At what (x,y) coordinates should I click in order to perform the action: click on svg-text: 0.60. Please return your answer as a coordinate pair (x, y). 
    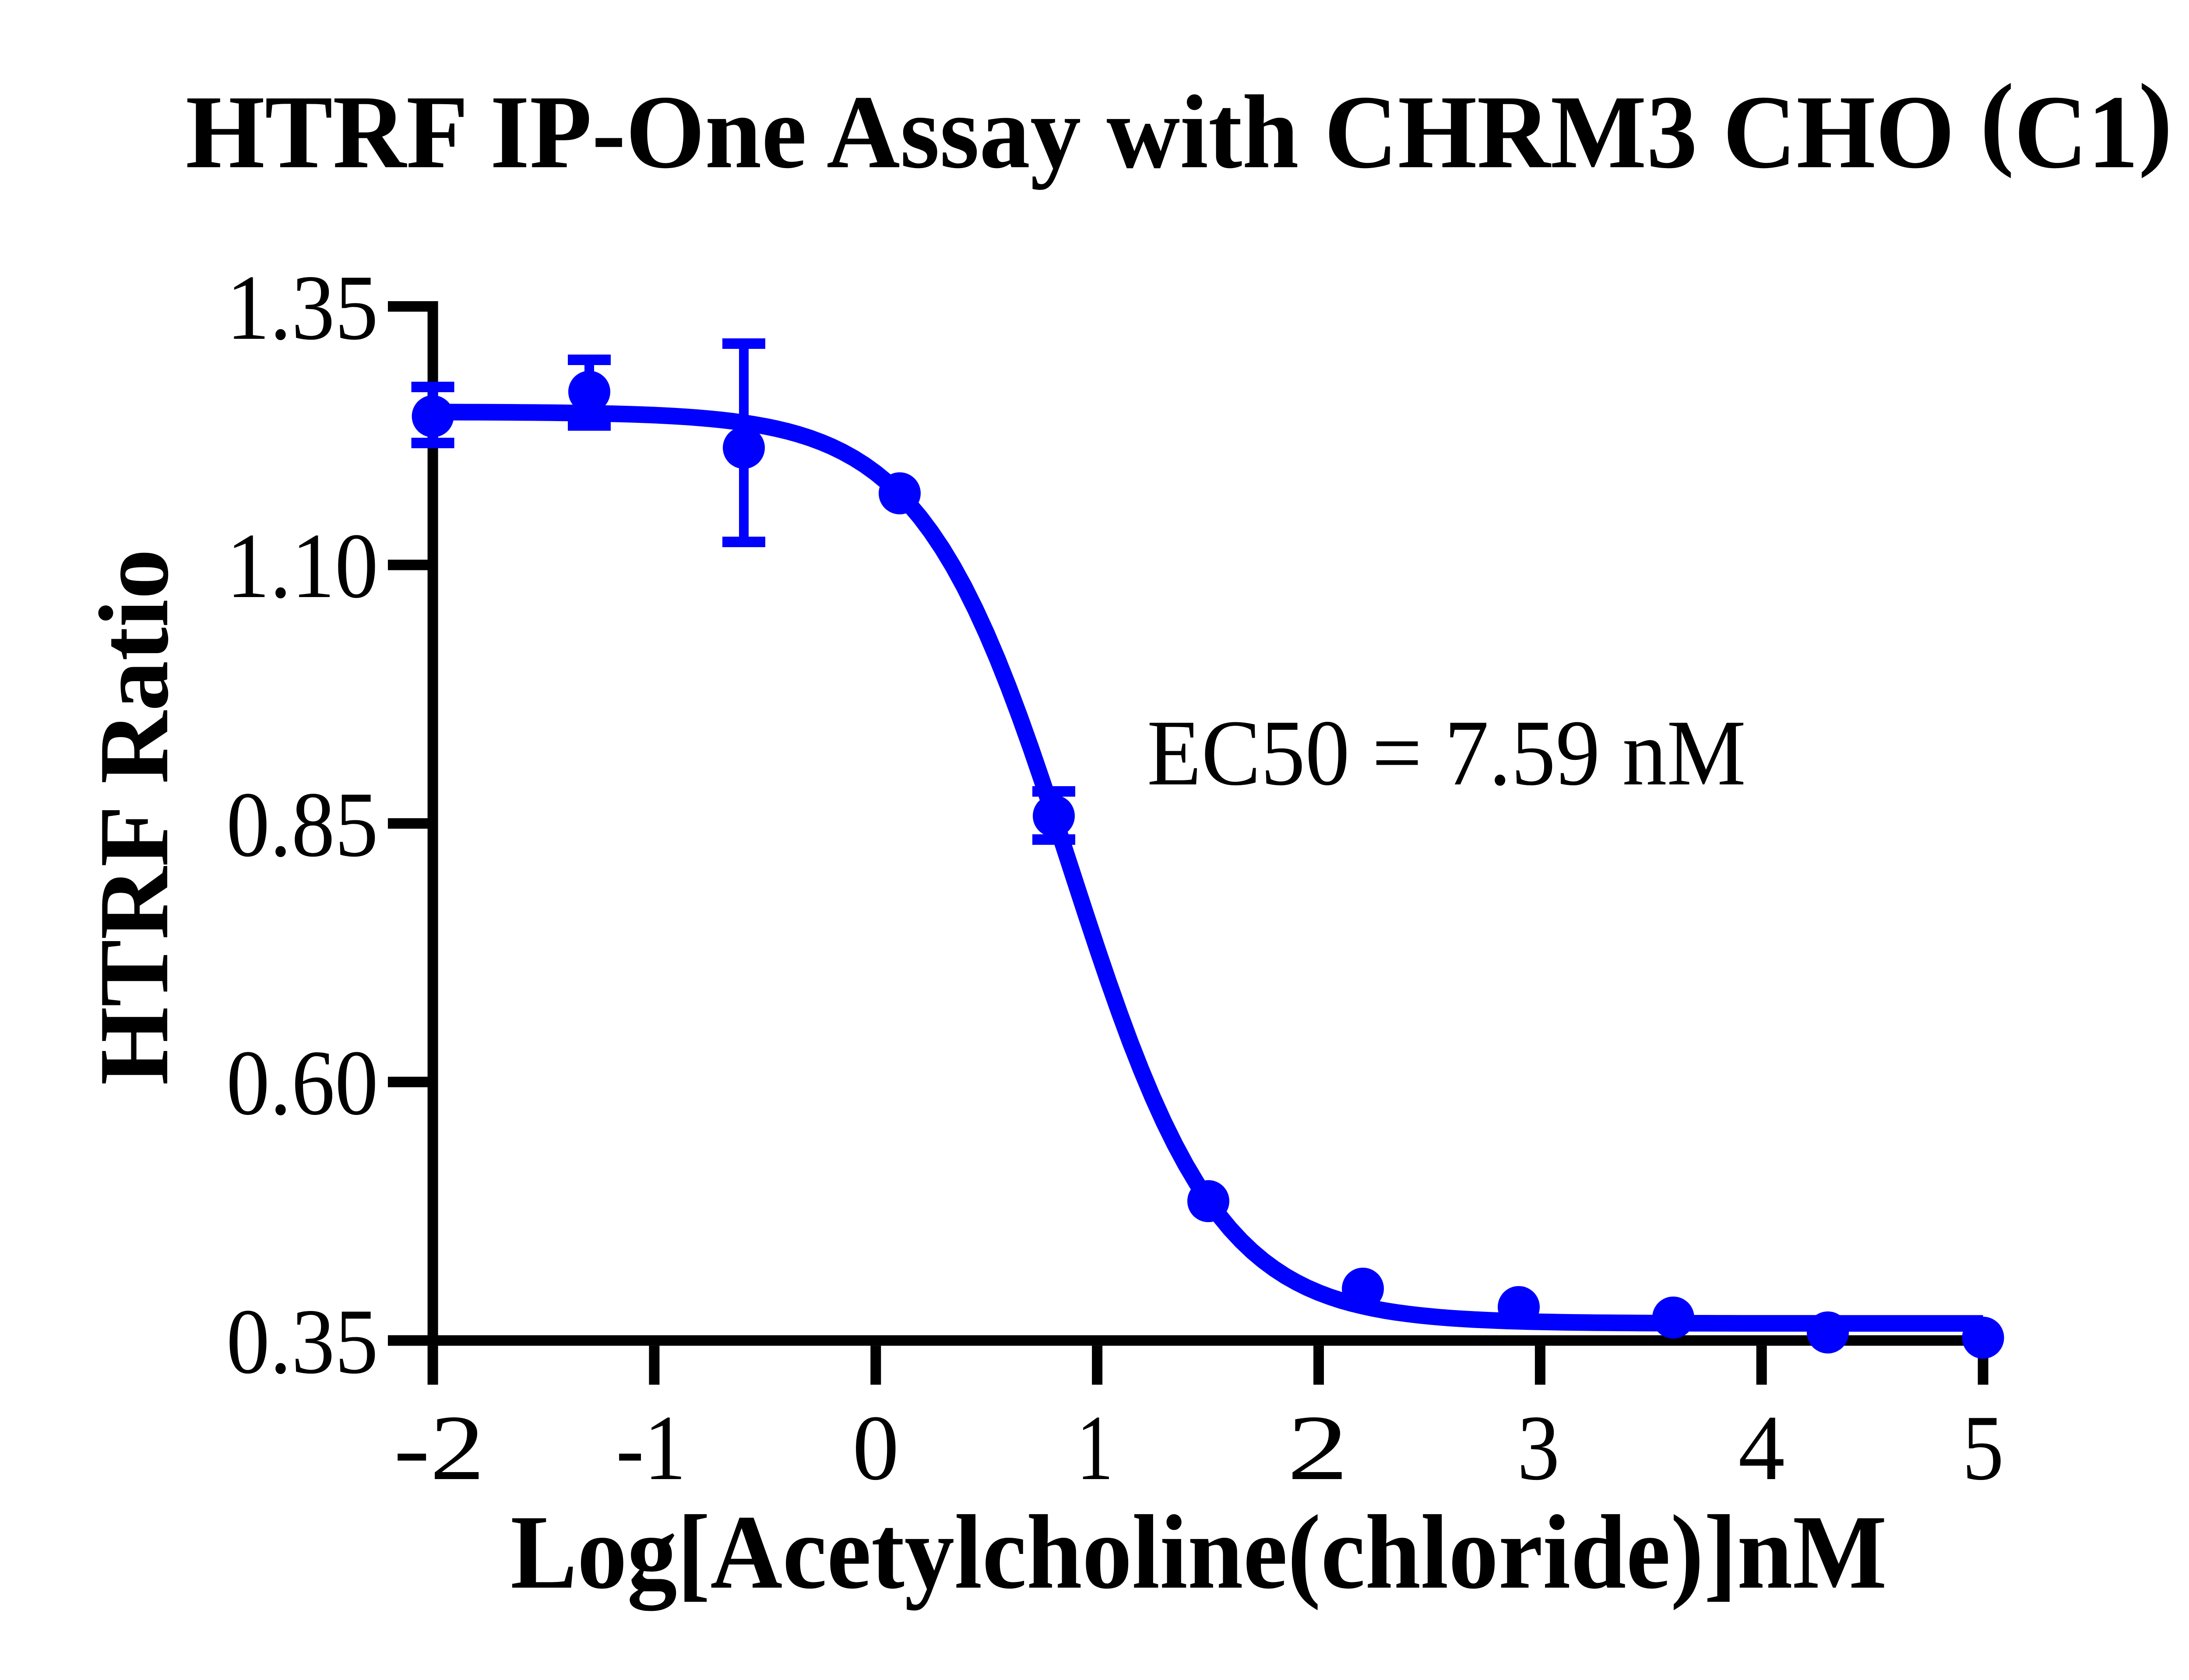
    Looking at the image, I should click on (302, 1083).